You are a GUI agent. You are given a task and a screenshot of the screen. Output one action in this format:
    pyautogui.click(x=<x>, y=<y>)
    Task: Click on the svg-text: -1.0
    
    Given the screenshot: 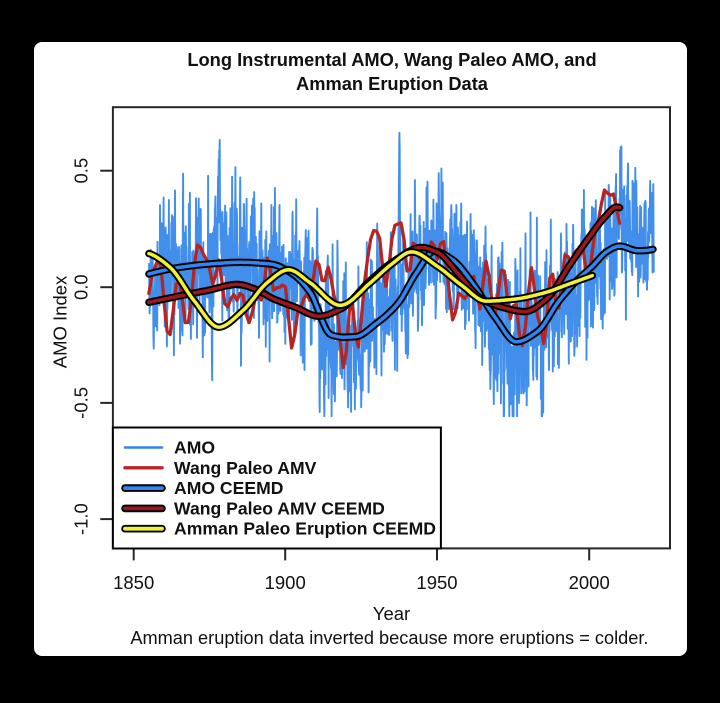 What is the action you would take?
    pyautogui.click(x=81, y=519)
    